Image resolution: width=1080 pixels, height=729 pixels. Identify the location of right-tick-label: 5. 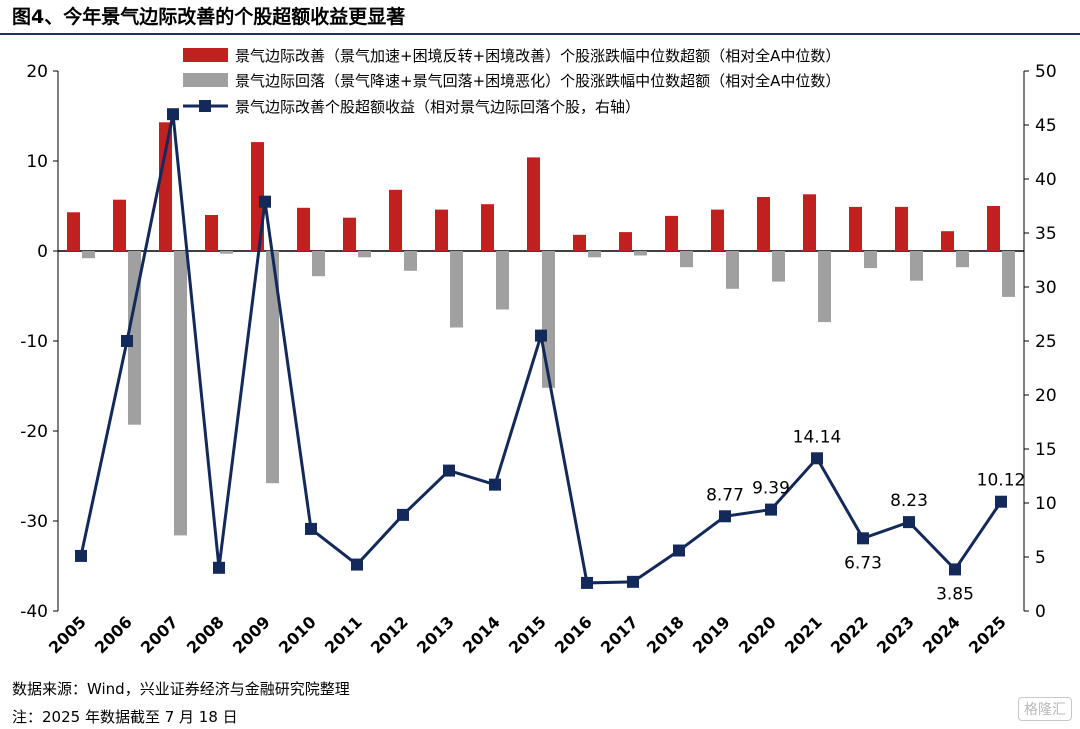
(1040, 558).